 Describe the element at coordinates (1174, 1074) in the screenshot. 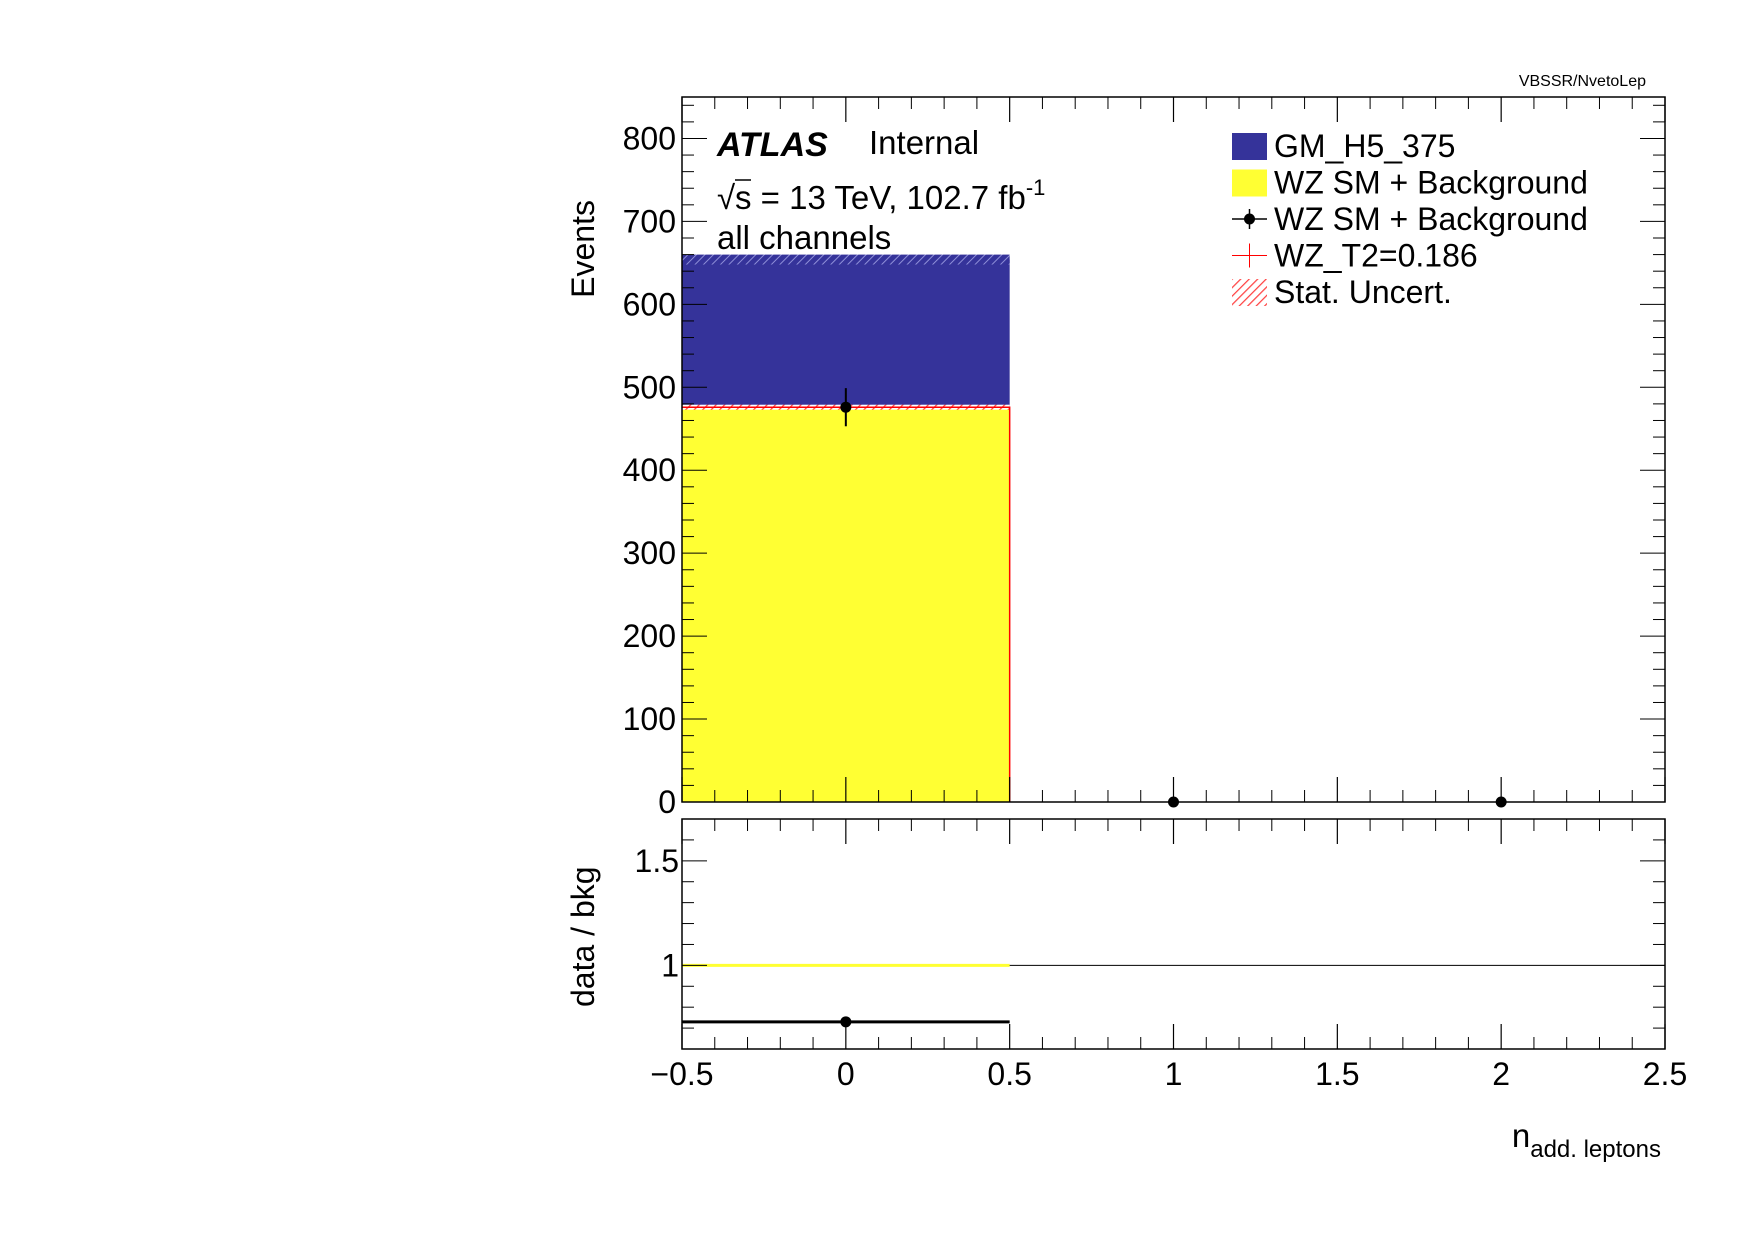

I see `x-tick-label-3: 1` at that location.